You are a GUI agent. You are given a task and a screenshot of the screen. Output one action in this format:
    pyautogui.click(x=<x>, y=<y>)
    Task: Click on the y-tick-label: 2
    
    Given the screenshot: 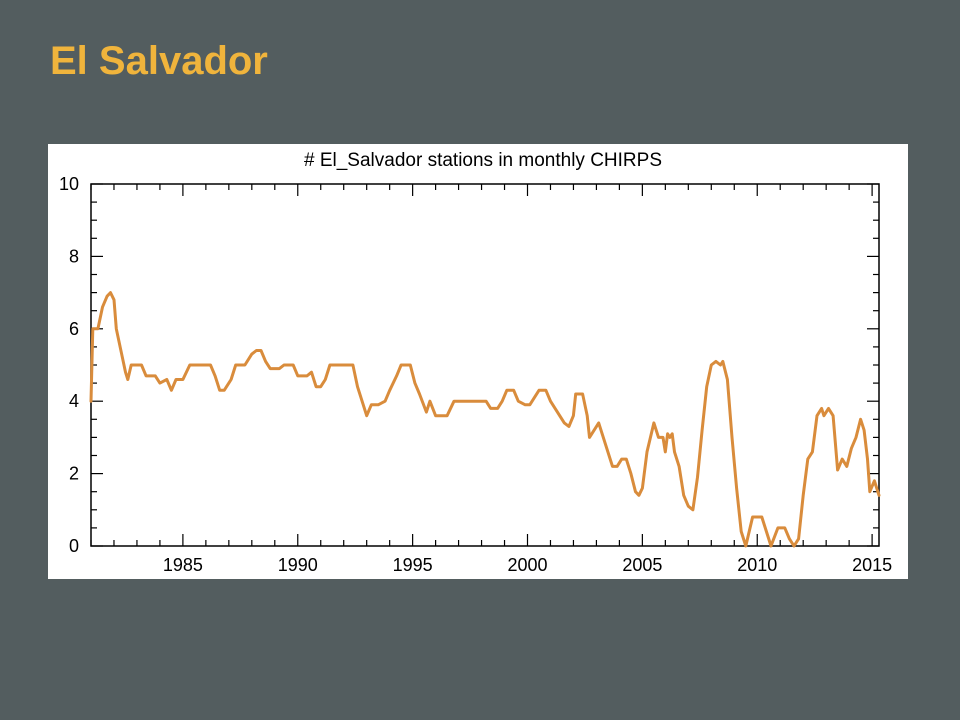 What is the action you would take?
    pyautogui.click(x=74, y=474)
    